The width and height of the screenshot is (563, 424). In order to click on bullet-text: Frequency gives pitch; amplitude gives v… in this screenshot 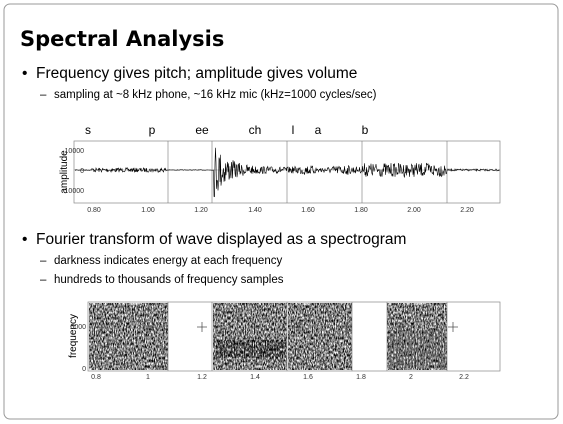, I will do `click(196, 73)`.